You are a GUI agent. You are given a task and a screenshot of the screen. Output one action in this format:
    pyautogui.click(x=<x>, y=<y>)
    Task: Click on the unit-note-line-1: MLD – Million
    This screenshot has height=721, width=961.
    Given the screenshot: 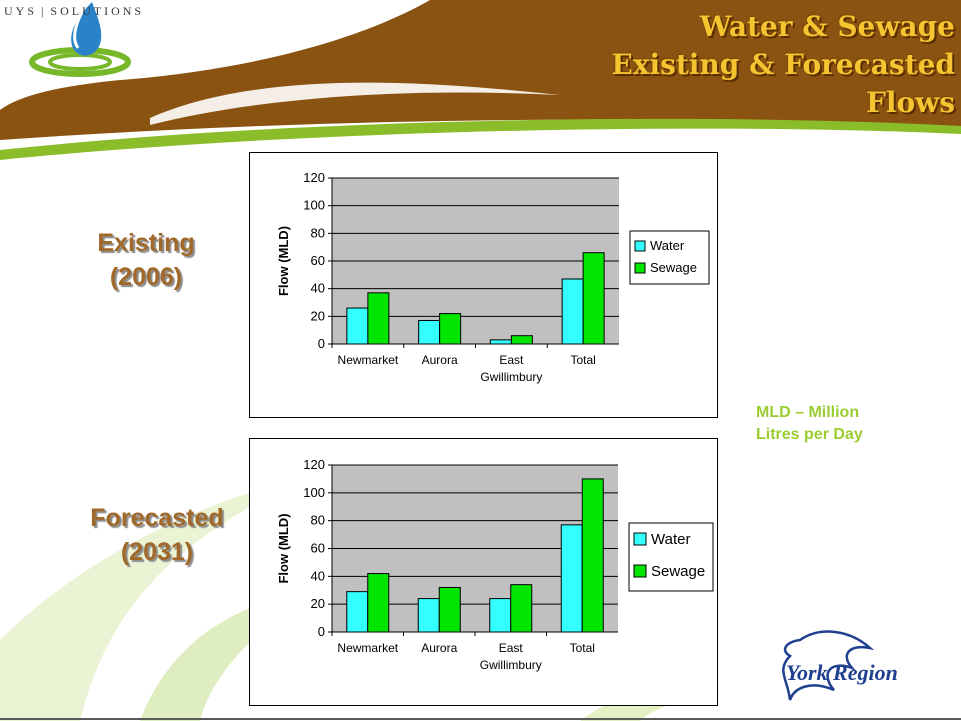 What is the action you would take?
    pyautogui.click(x=808, y=412)
    